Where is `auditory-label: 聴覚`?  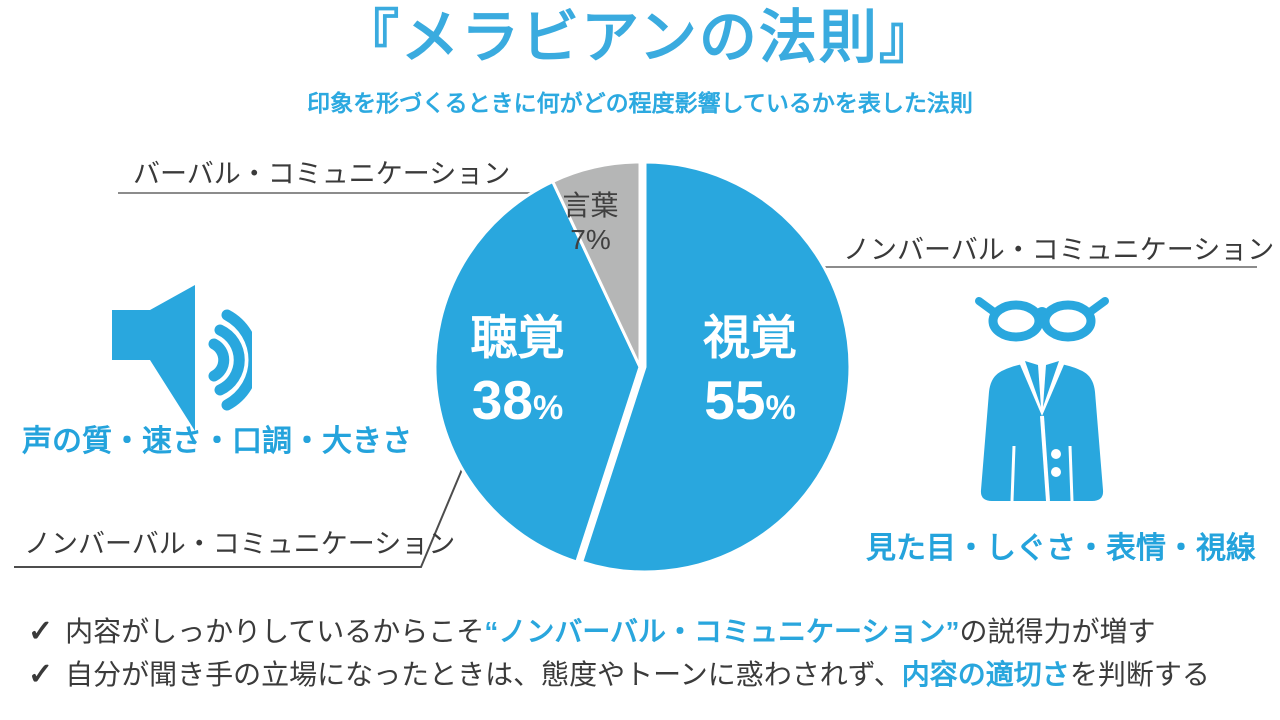
auditory-label: 聴覚 is located at coordinates (517, 337).